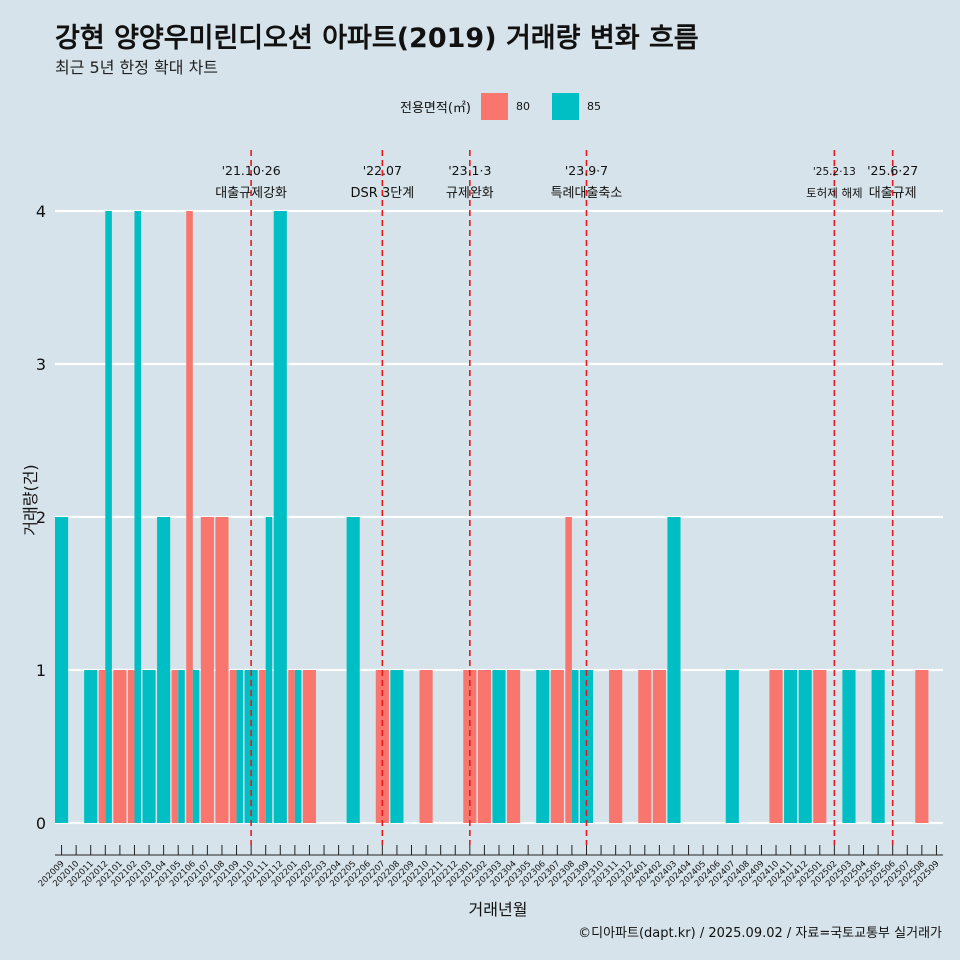  What do you see at coordinates (834, 172) in the screenshot?
I see `event-date-202502: '25.2·13` at bounding box center [834, 172].